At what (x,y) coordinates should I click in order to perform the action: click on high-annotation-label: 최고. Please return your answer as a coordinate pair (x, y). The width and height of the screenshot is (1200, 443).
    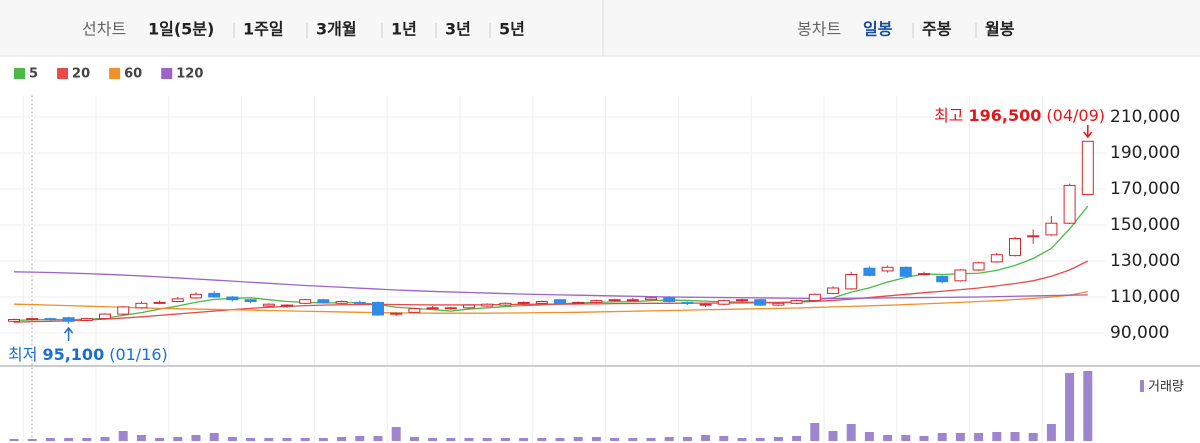
    Looking at the image, I should click on (948, 115).